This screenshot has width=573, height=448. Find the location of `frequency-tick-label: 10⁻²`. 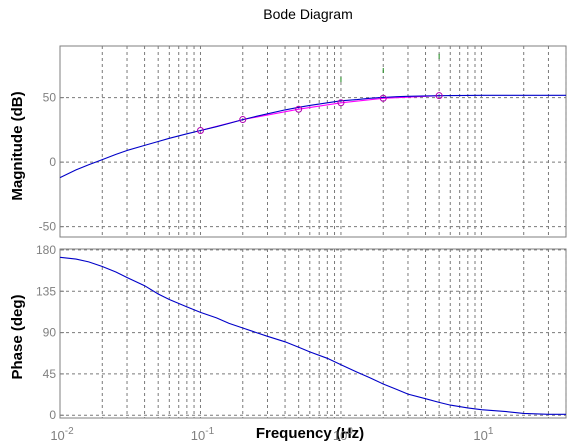

frequency-tick-label: 10⁻² is located at coordinates (62, 434).